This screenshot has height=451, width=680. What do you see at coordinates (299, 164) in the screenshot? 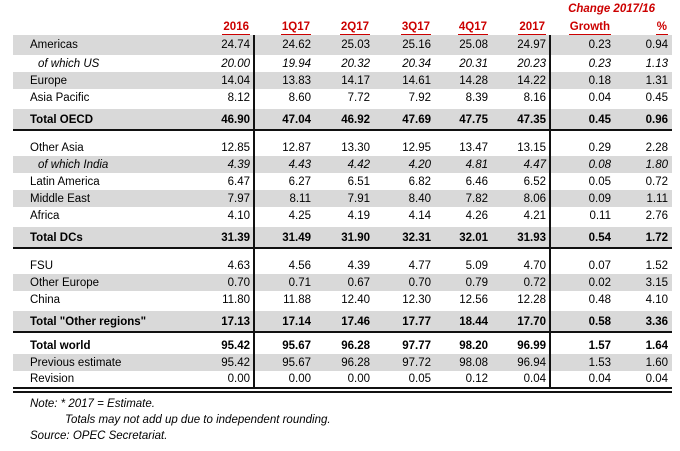
I see `value-cell: 4.43` at bounding box center [299, 164].